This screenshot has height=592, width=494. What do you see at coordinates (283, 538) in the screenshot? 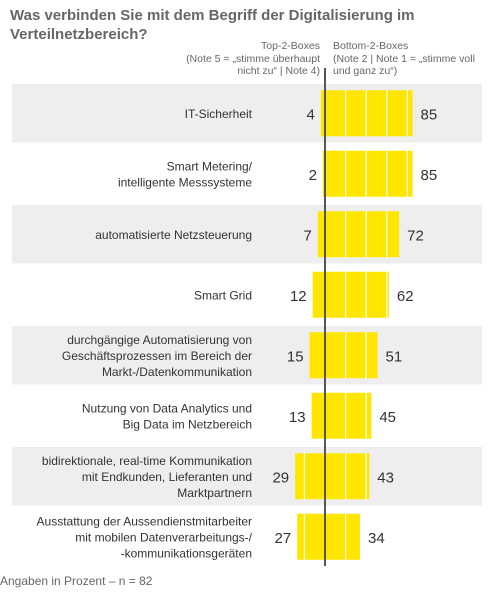
I see `value-label-top2: 27` at bounding box center [283, 538].